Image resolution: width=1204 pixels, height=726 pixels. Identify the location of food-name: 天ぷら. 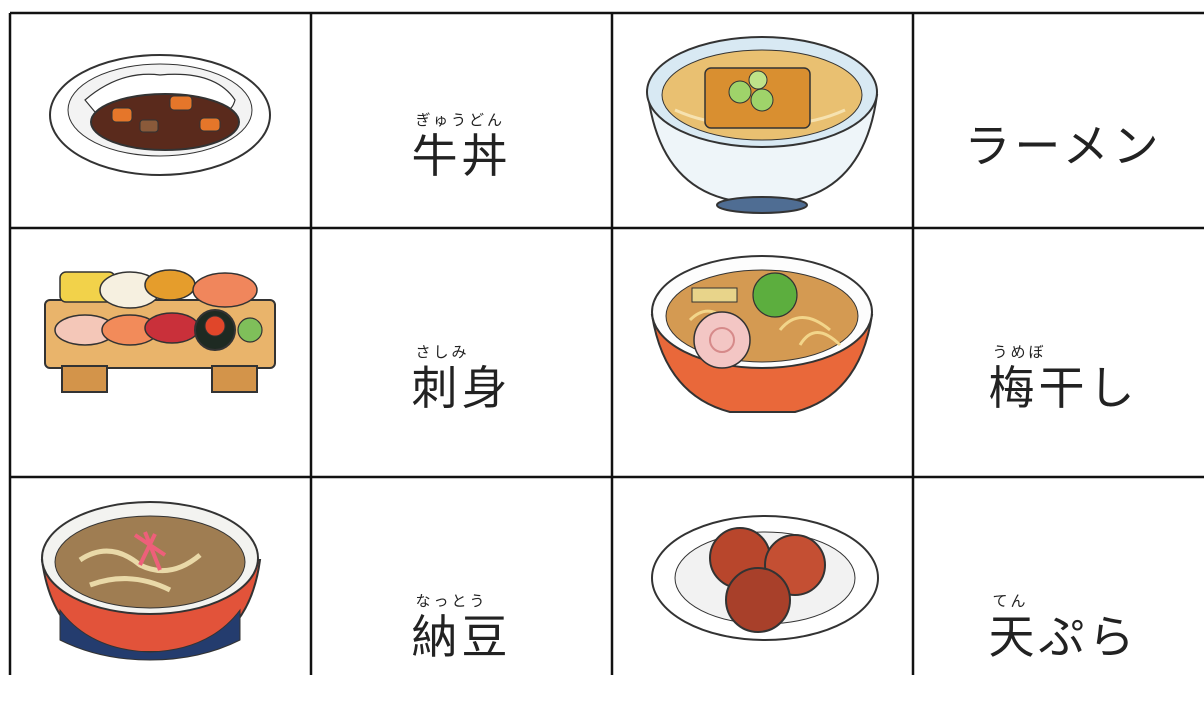
(1063, 636).